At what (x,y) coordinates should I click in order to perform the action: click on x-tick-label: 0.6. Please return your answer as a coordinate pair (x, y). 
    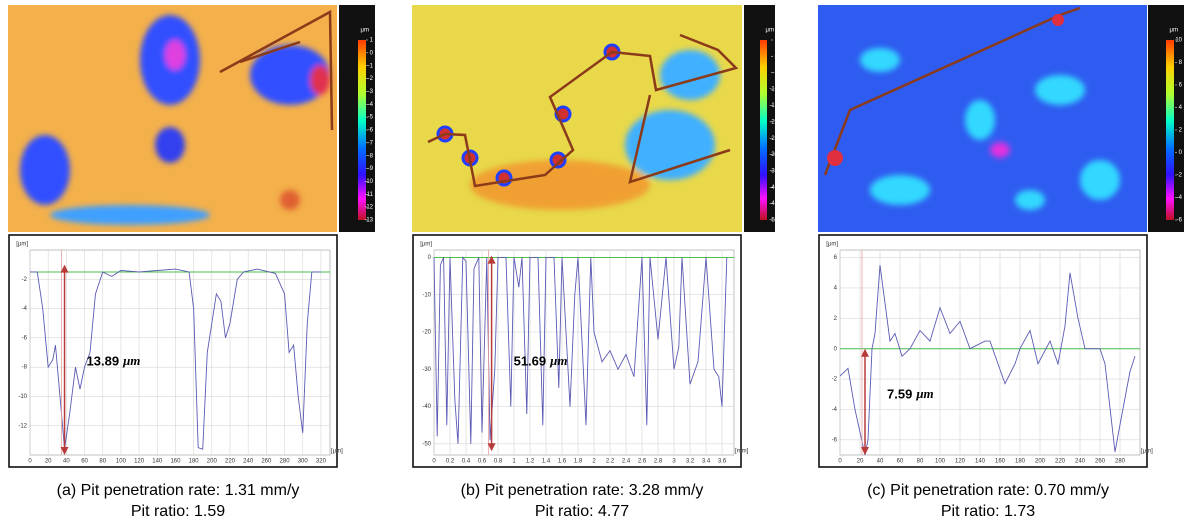
    Looking at the image, I should click on (482, 462).